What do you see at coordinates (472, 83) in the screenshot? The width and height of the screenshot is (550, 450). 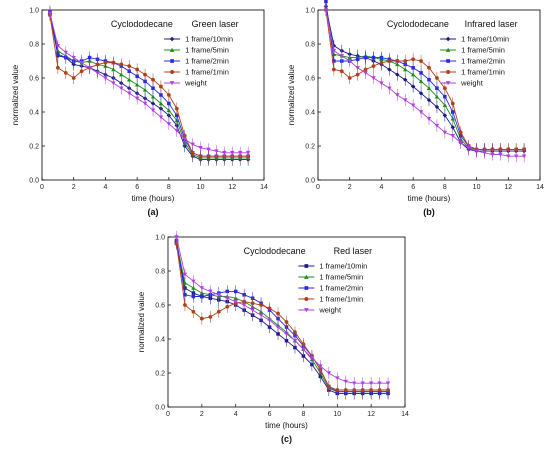 I see `legend-entry: weight` at bounding box center [472, 83].